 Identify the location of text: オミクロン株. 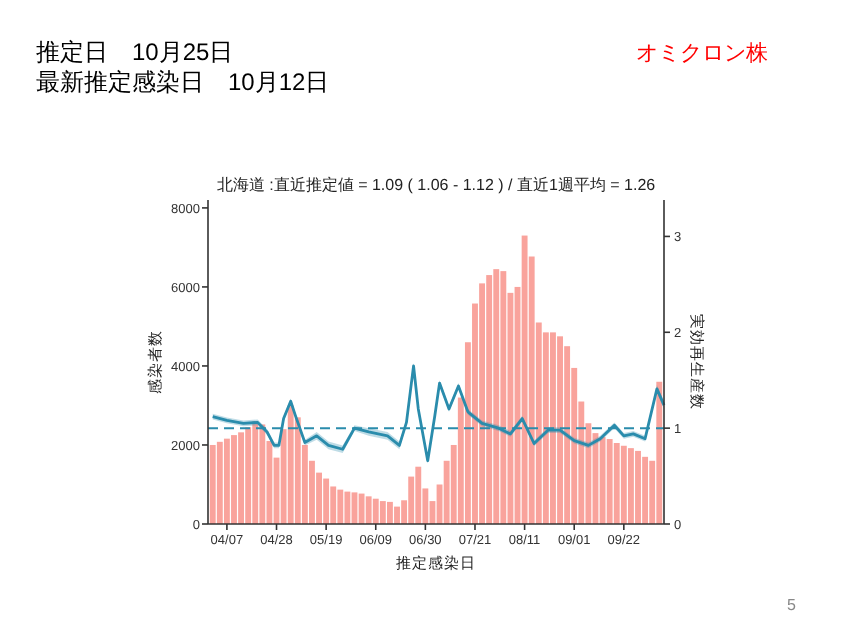
(702, 53).